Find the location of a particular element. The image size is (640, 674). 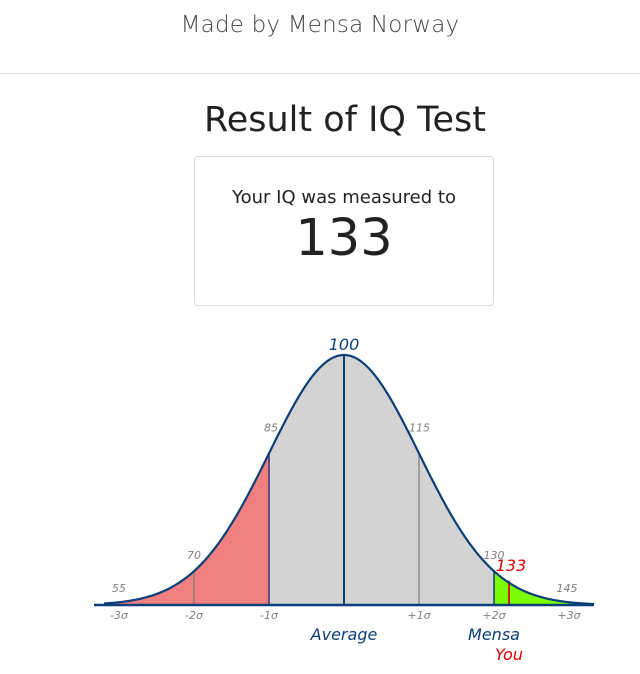

sigma-value-label: 145 is located at coordinates (567, 588).